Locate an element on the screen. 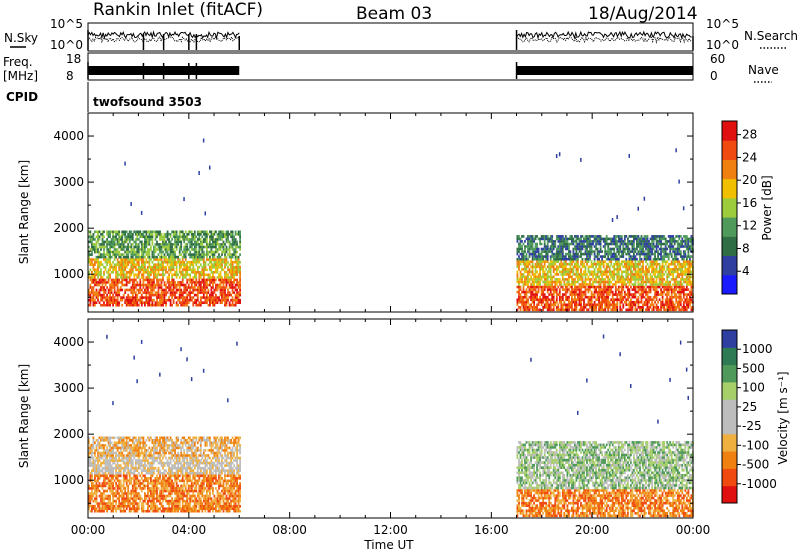 The height and width of the screenshot is (554, 800). y-tick-label: 4000 is located at coordinates (68, 136).